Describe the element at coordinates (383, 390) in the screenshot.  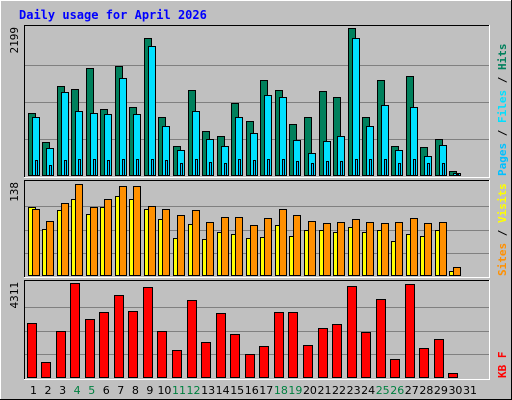
I see `x-label-day-25: 25` at that location.